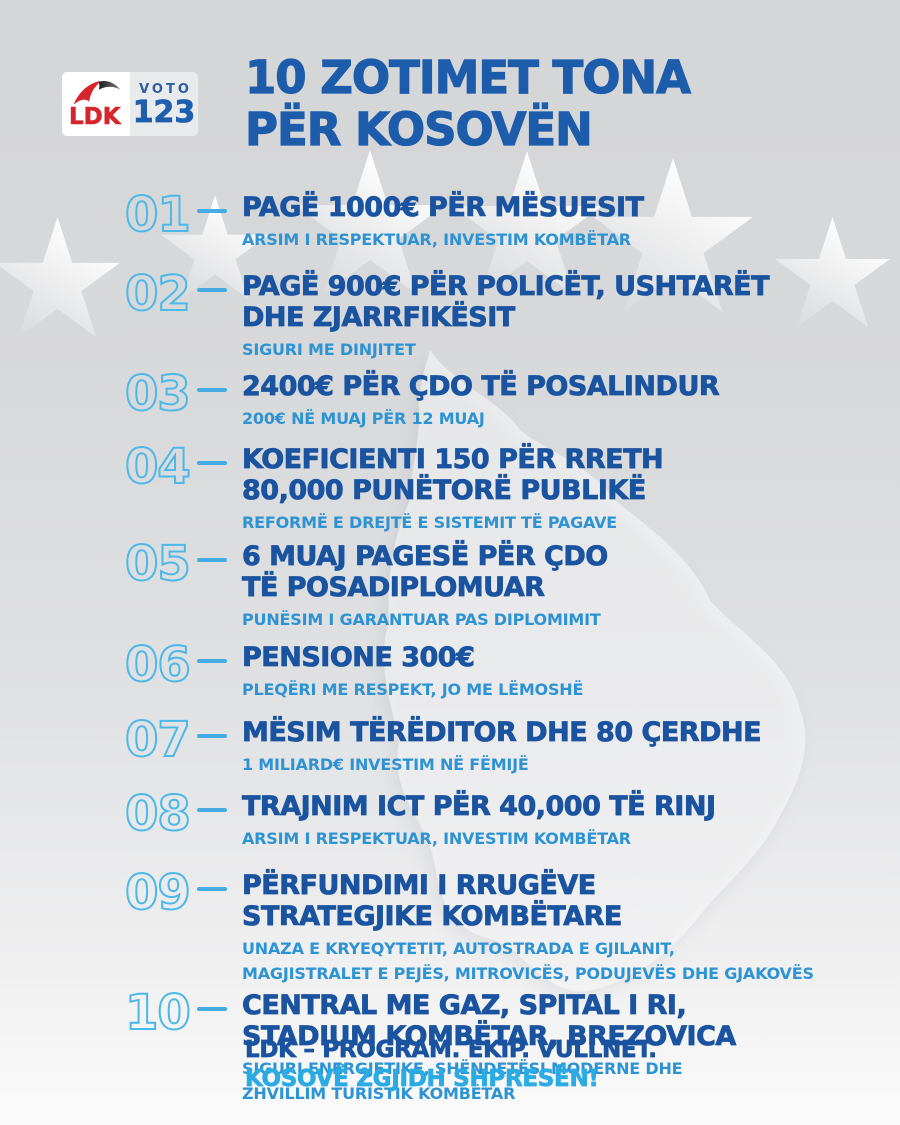  Describe the element at coordinates (359, 658) in the screenshot. I see `pledge-title: PENSIONE 300€` at that location.